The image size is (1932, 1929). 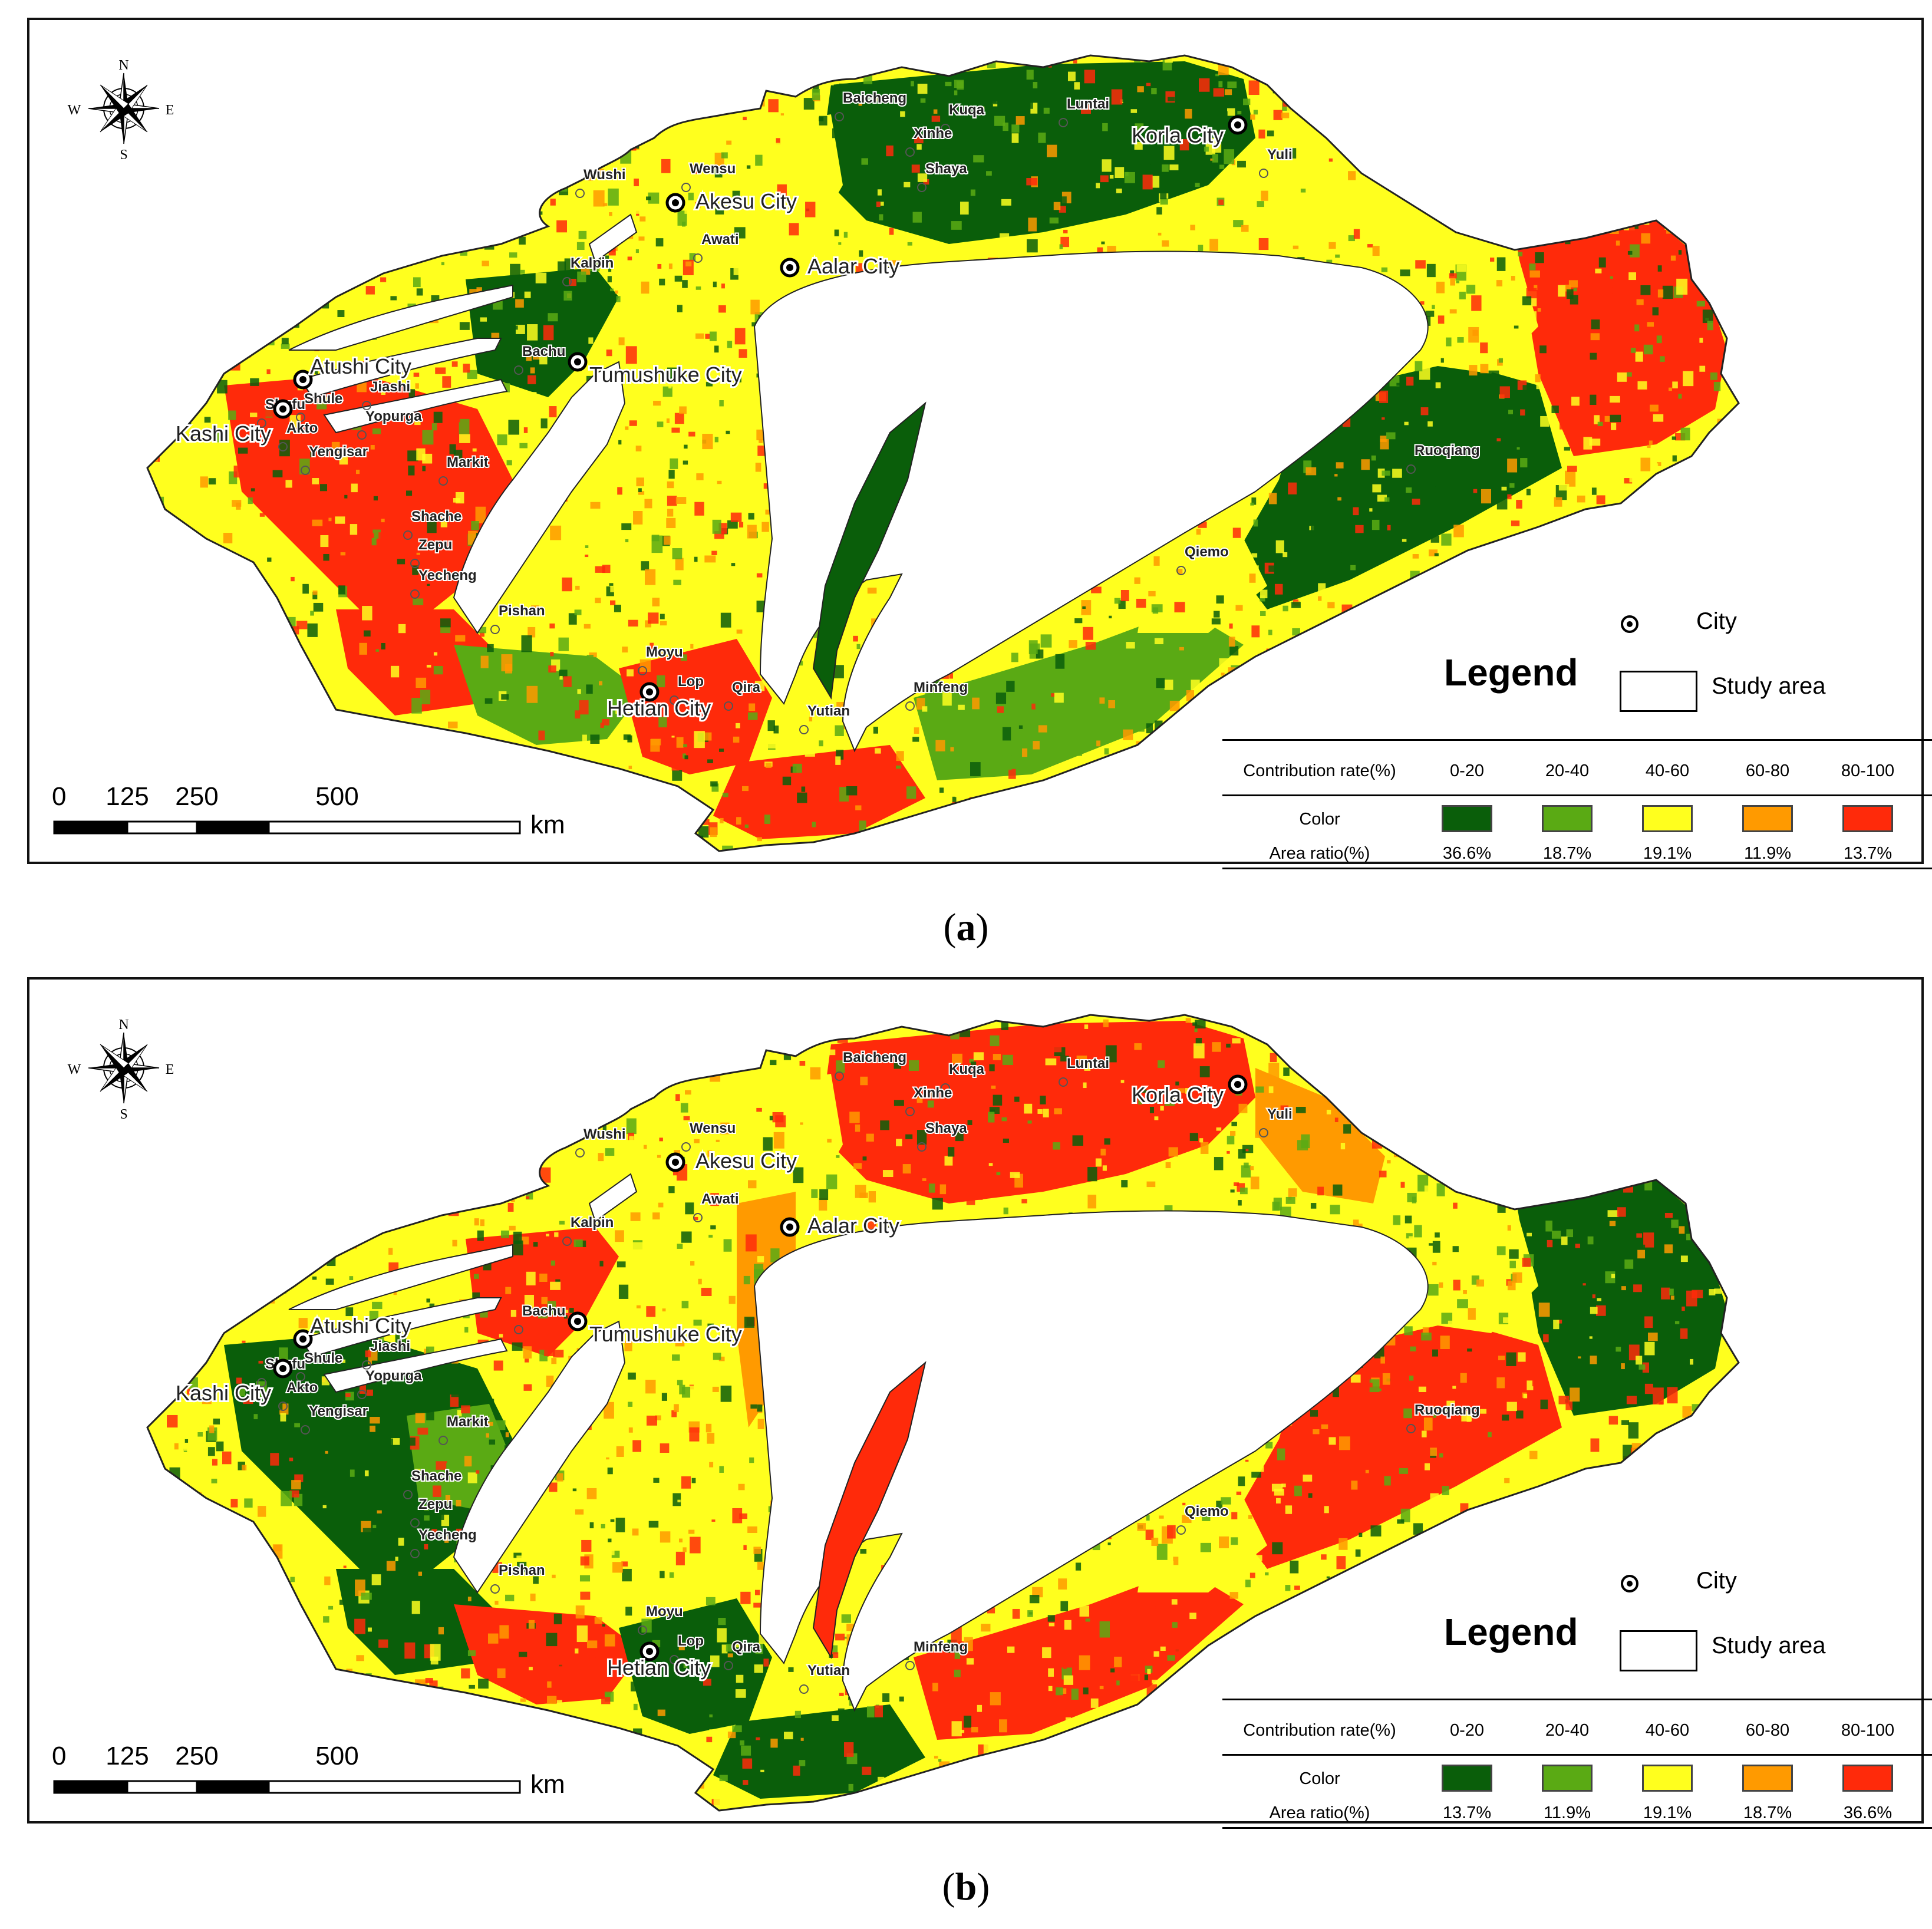 I want to click on area-ratio-value: 36.6%, so click(x=1868, y=1812).